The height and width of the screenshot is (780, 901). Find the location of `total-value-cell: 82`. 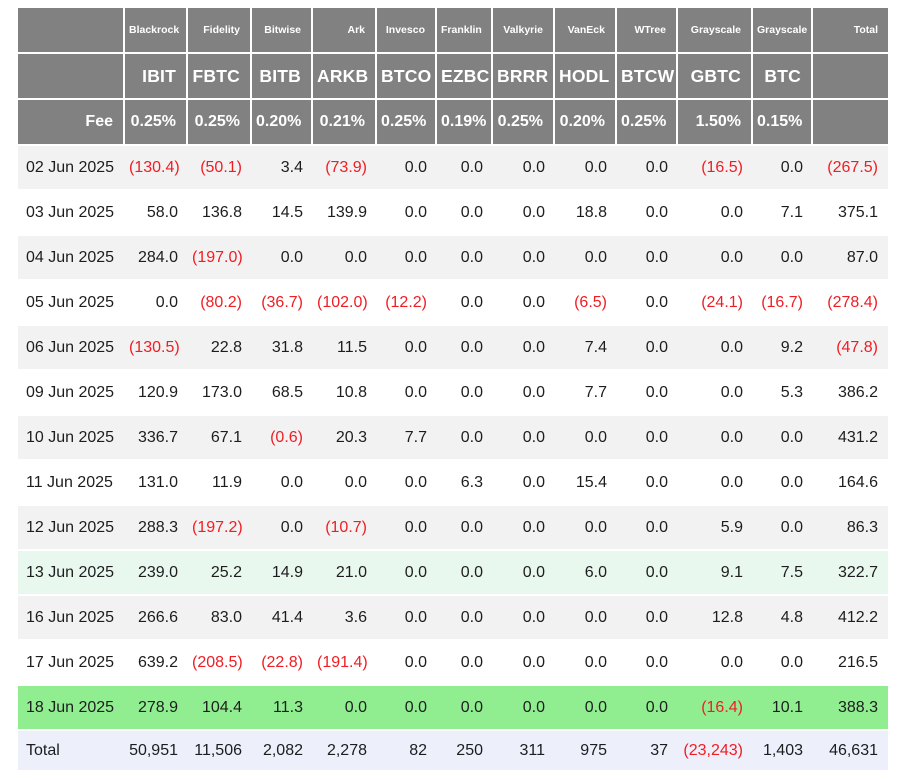

total-value-cell: 82 is located at coordinates (407, 750).